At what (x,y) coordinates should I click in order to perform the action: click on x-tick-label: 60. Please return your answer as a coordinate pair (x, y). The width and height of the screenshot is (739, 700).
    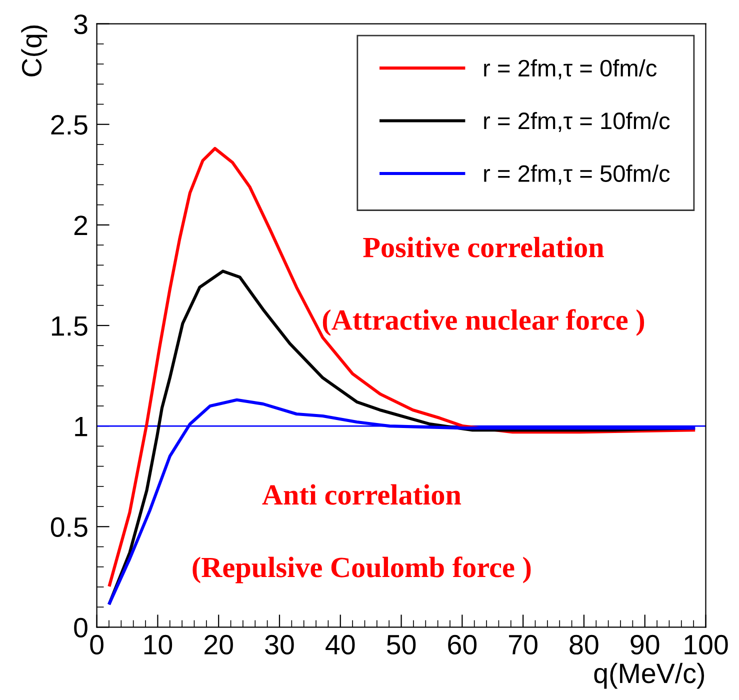
    Looking at the image, I should click on (462, 644).